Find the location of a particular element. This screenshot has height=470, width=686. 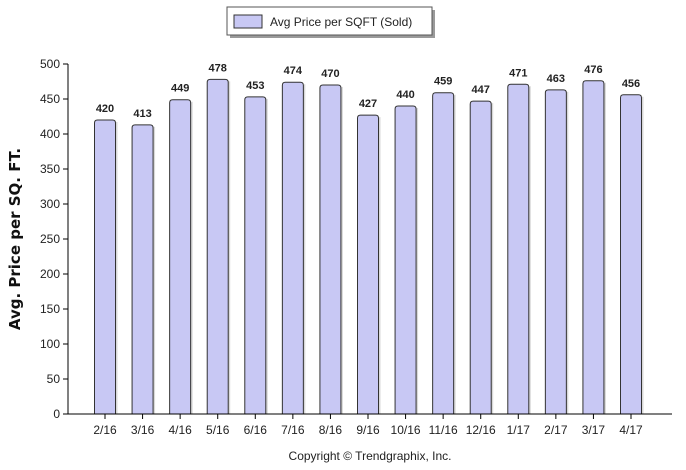

bar-2/17 is located at coordinates (555, 252).